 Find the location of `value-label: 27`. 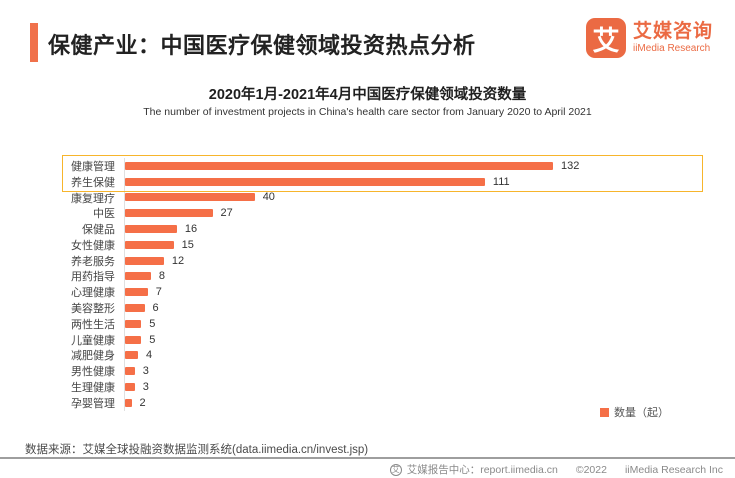

value-label: 27 is located at coordinates (226, 213).